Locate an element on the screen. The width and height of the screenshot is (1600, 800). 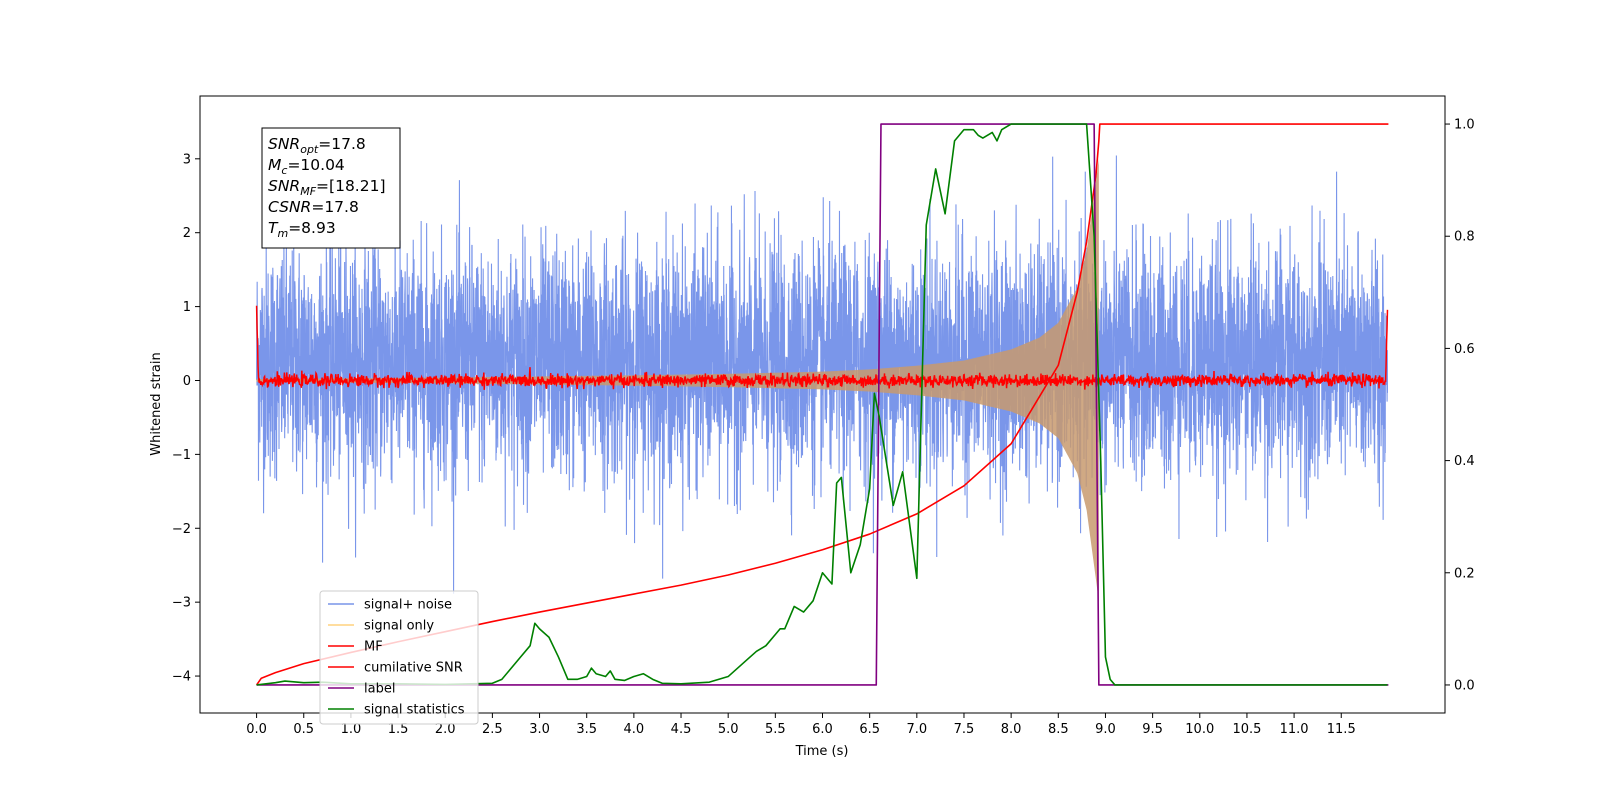
x-tick-label: 11.5 is located at coordinates (1341, 729).